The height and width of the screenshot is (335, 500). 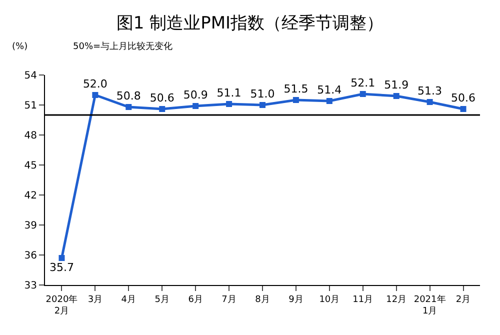 What do you see at coordinates (396, 299) in the screenshot?
I see `x-tick-label: 12月` at bounding box center [396, 299].